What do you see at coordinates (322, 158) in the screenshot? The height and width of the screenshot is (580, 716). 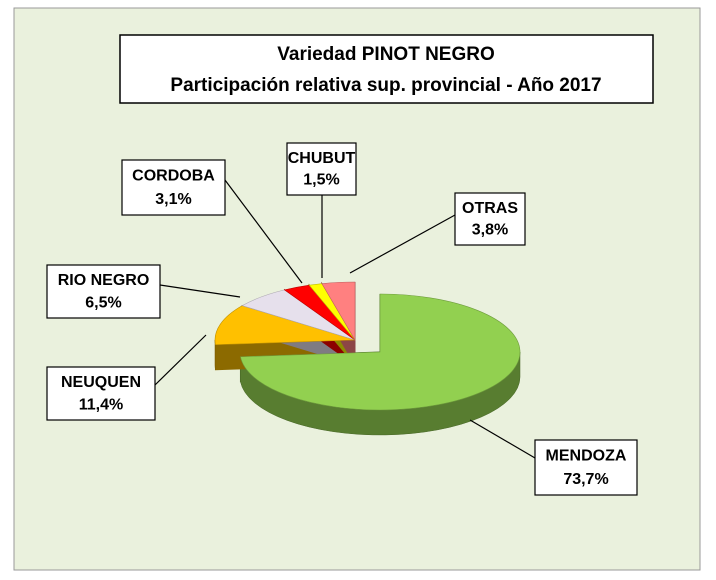 I see `slice-label: CHUBUT` at bounding box center [322, 158].